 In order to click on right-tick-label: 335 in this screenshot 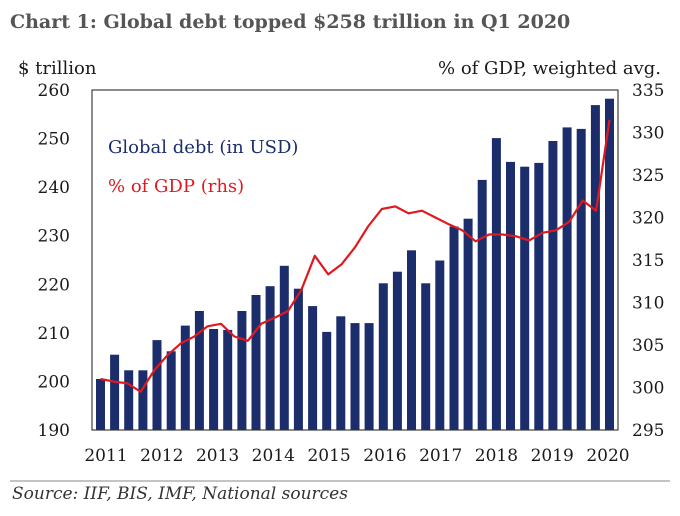, I will do `click(648, 91)`.